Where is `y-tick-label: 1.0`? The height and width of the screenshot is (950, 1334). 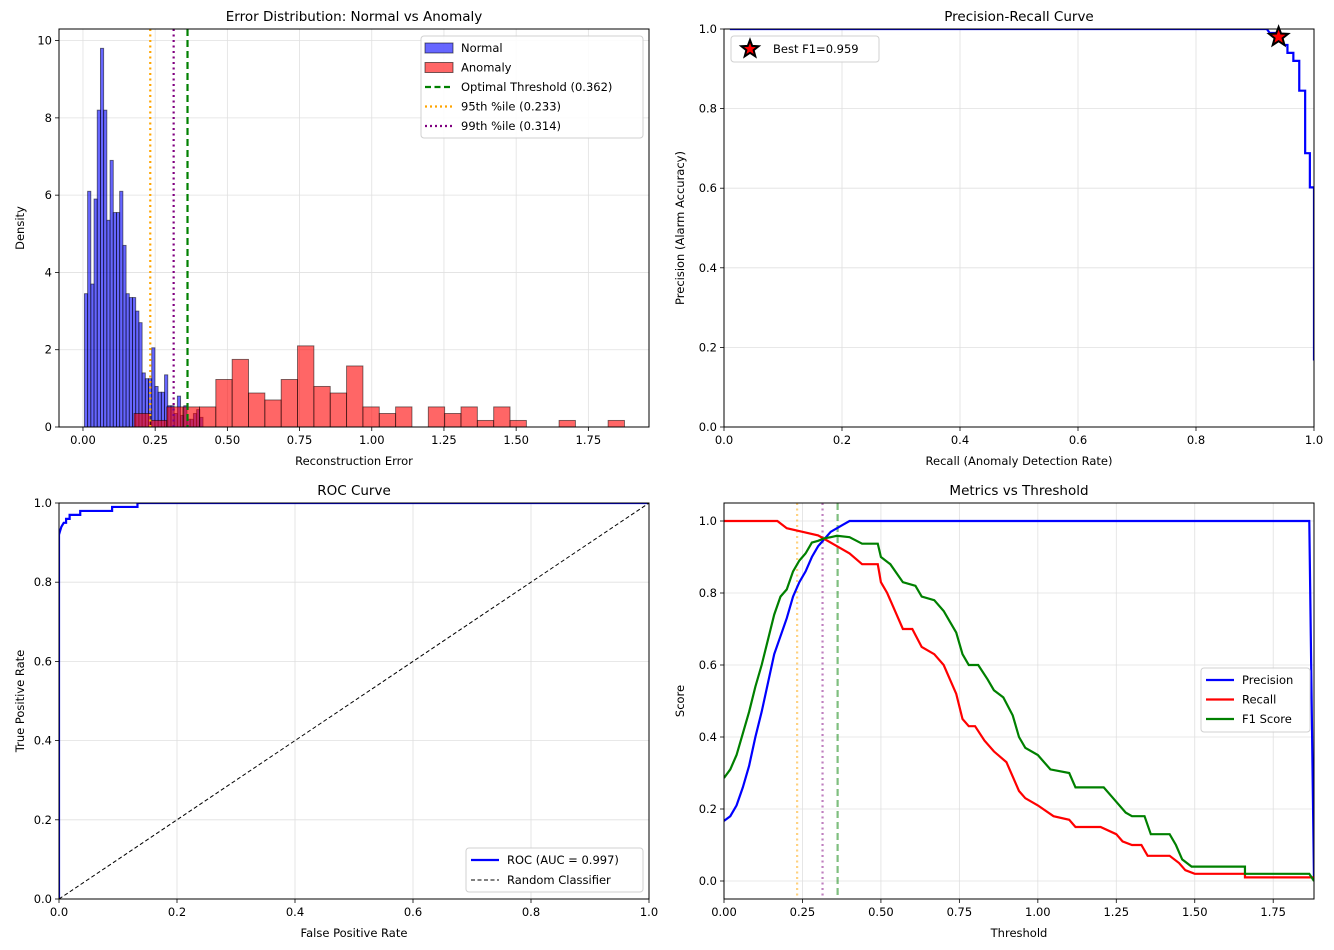 y-tick-label: 1.0 is located at coordinates (708, 521).